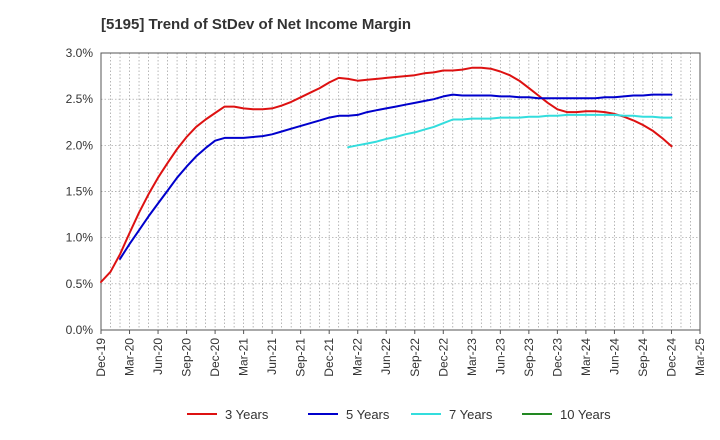 This screenshot has width=720, height=440. What do you see at coordinates (585, 414) in the screenshot?
I see `legend-label-10-years: 10 Years` at bounding box center [585, 414].